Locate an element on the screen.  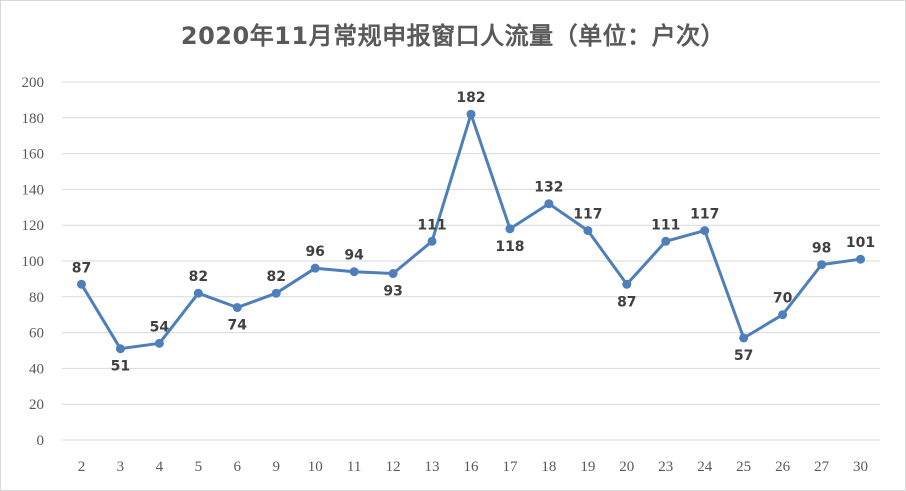
data-label: 101 is located at coordinates (860, 243).